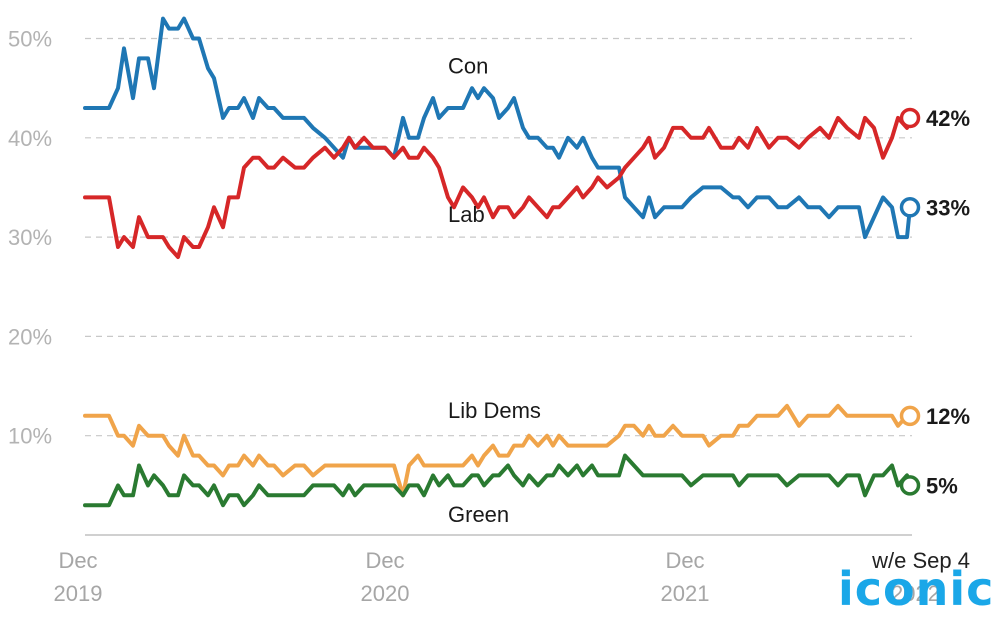 The height and width of the screenshot is (628, 1000). I want to click on iconic-watermark-logo: iconic, so click(916, 589).